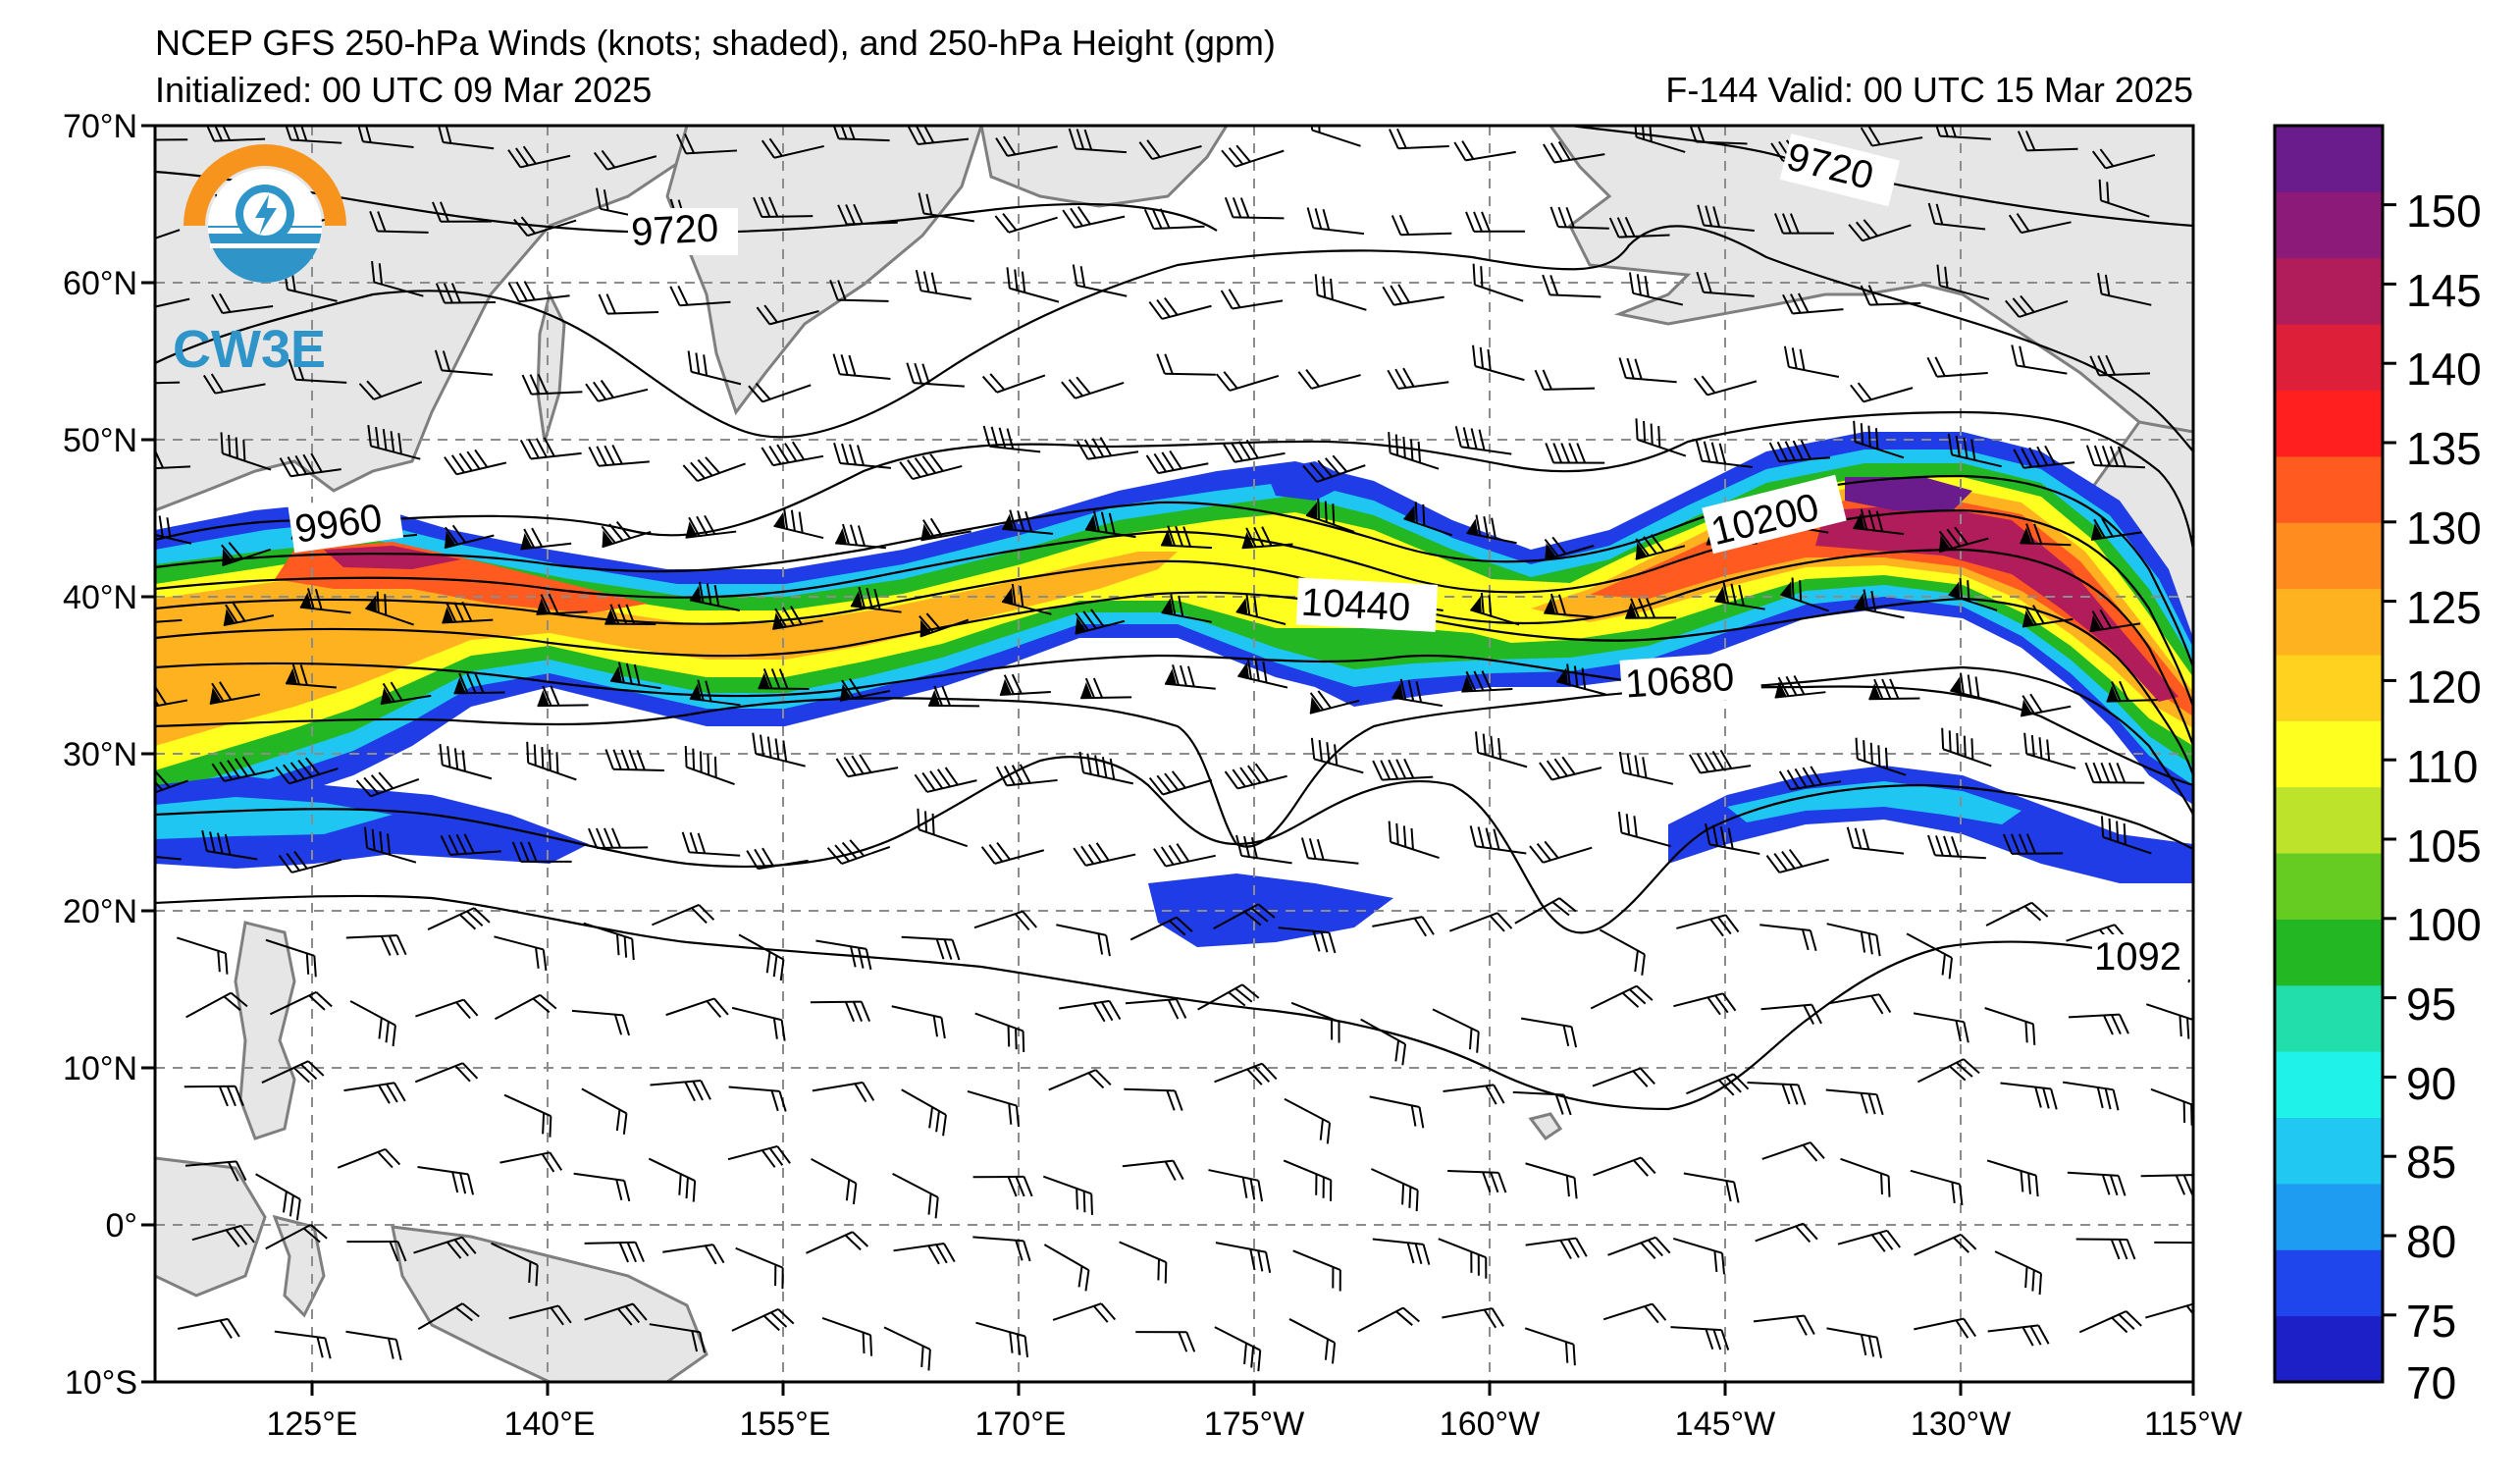  Describe the element at coordinates (1680, 682) in the screenshot. I see `contour-label-10680: 10680` at that location.